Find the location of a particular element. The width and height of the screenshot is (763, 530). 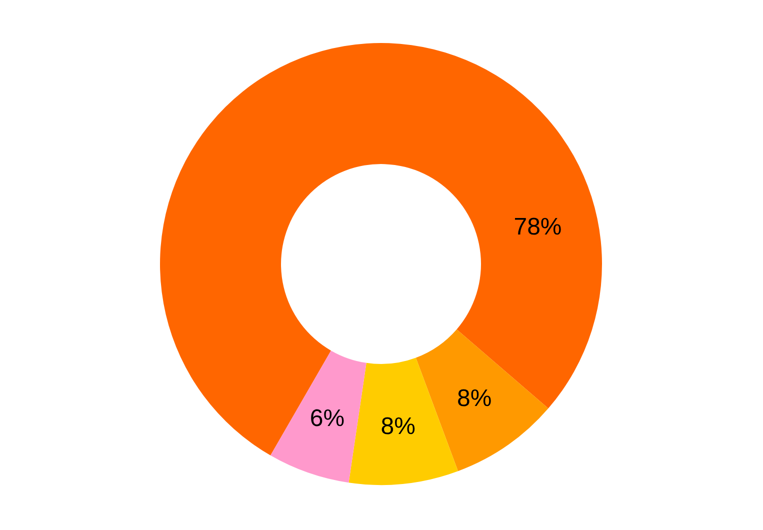

data-label: 78% is located at coordinates (538, 226).